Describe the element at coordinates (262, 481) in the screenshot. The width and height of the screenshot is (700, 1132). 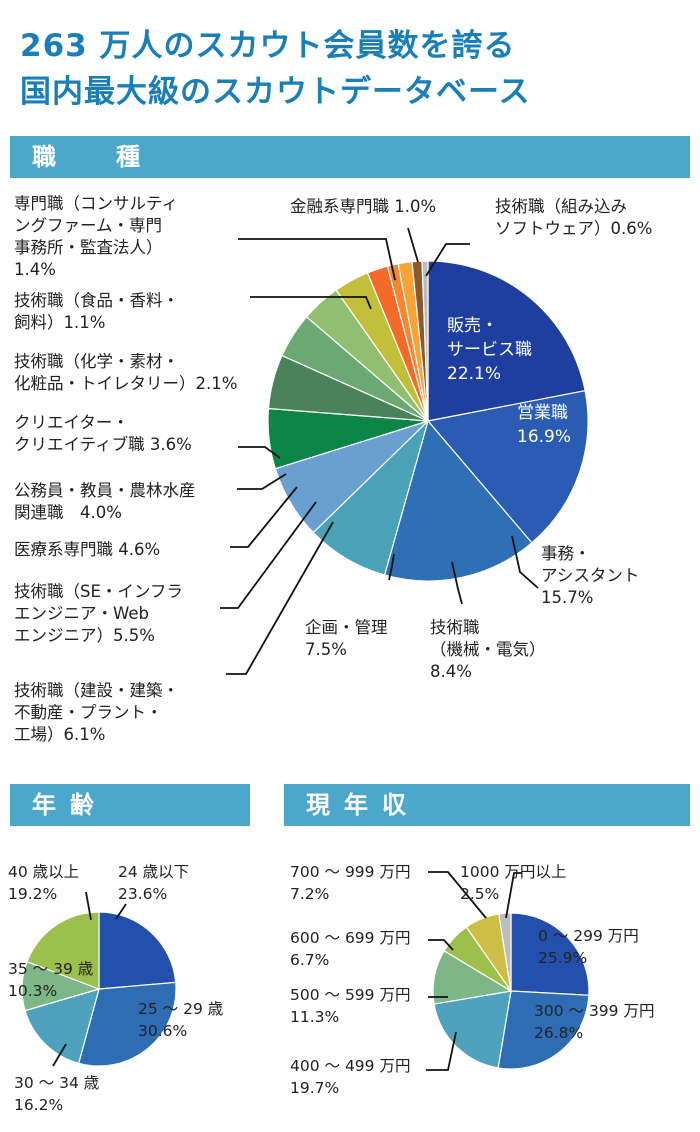
I see `occupation-leader-komuin` at that location.